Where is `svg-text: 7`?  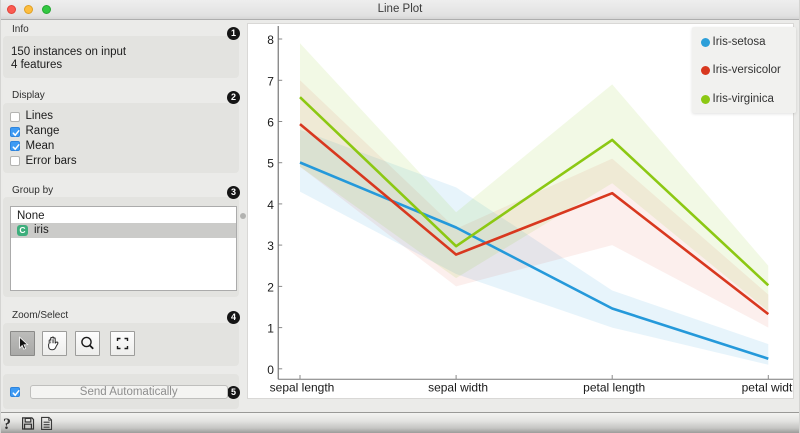 svg-text: 7 is located at coordinates (270, 81).